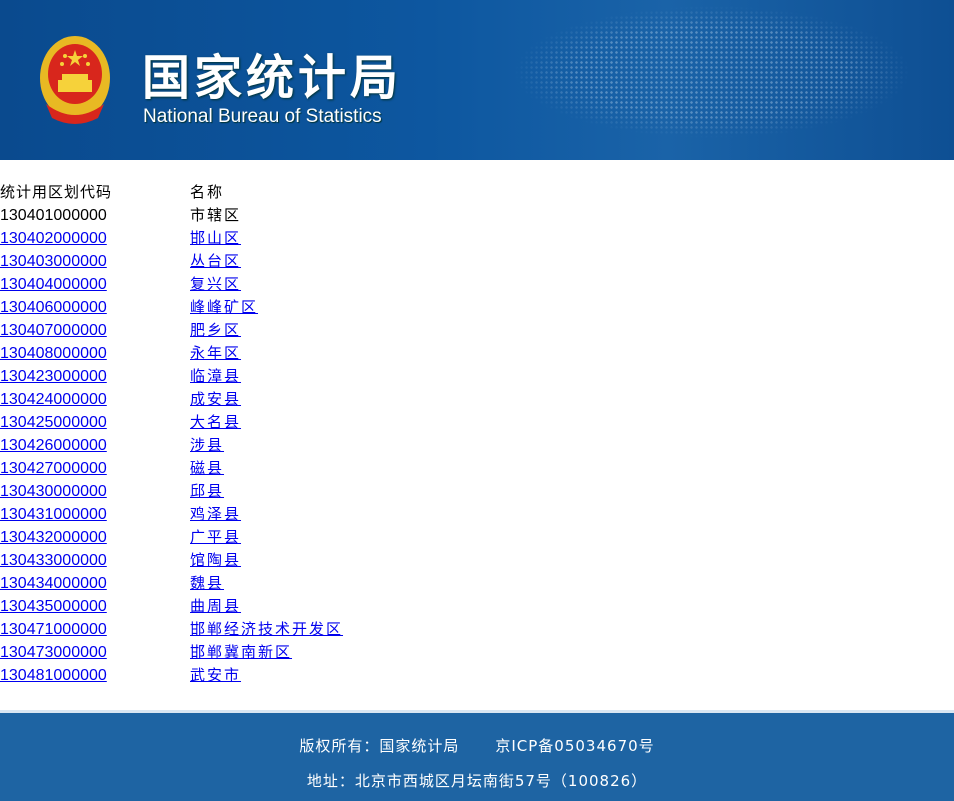 The image size is (954, 801). I want to click on copyright-text: 版权所有：国家统计局, so click(379, 746).